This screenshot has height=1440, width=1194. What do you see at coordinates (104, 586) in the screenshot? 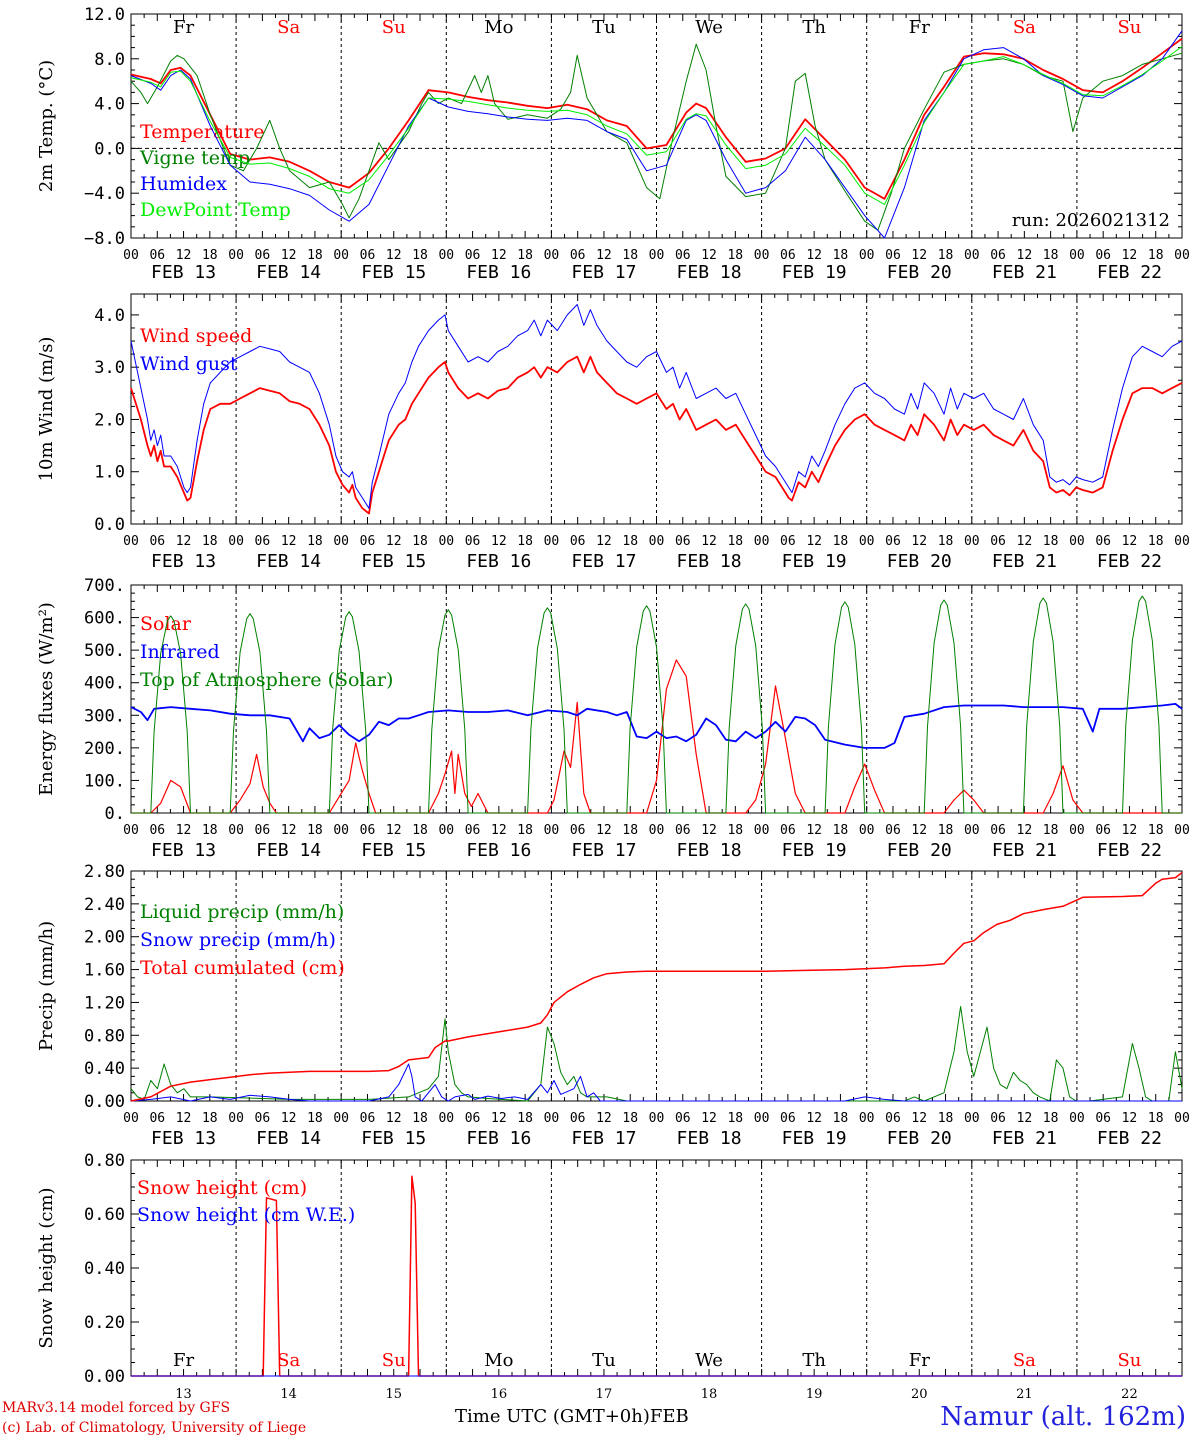
I see `energy-y-tick-label: 700.` at bounding box center [104, 586].